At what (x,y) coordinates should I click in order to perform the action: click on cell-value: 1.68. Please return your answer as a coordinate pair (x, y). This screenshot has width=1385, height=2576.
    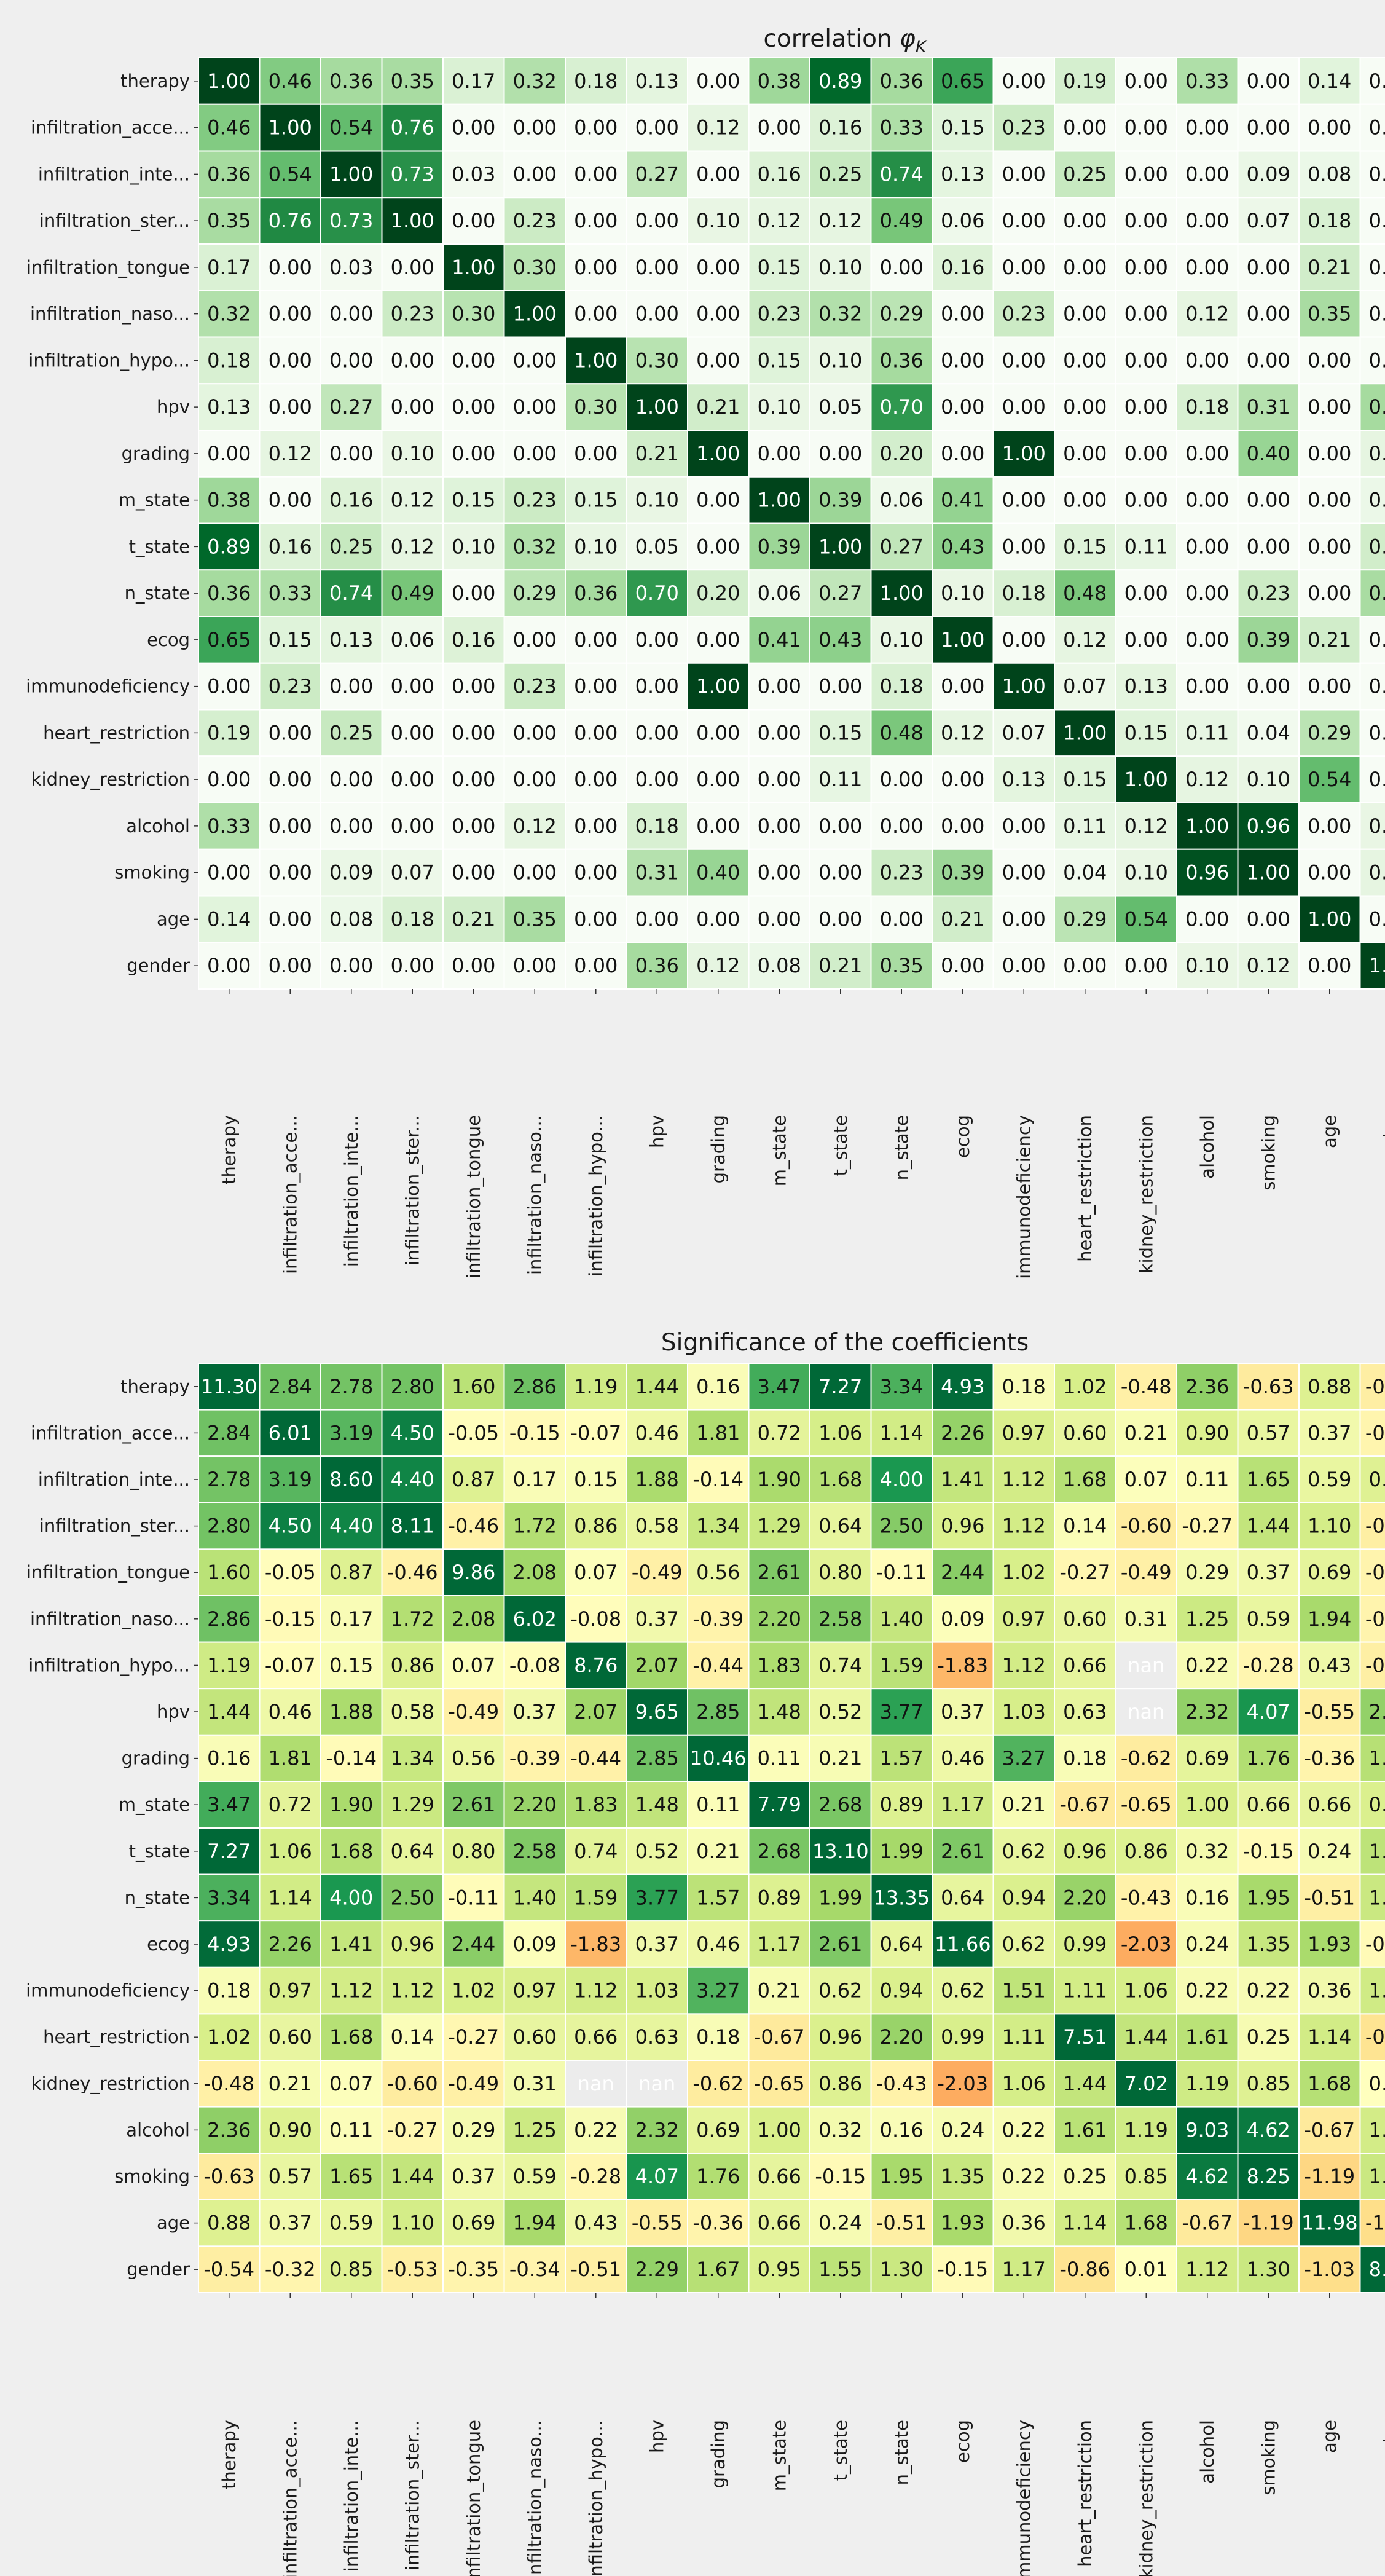
    Looking at the image, I should click on (1085, 1479).